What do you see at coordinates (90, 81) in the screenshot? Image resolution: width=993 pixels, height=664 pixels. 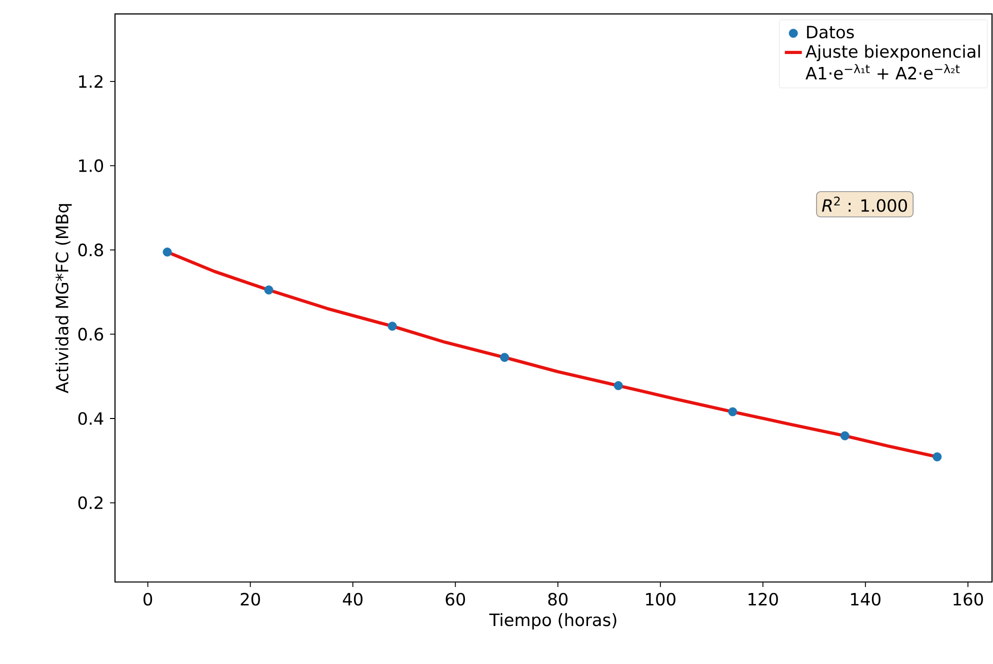 I see `y-tick-label: 1.2` at bounding box center [90, 81].